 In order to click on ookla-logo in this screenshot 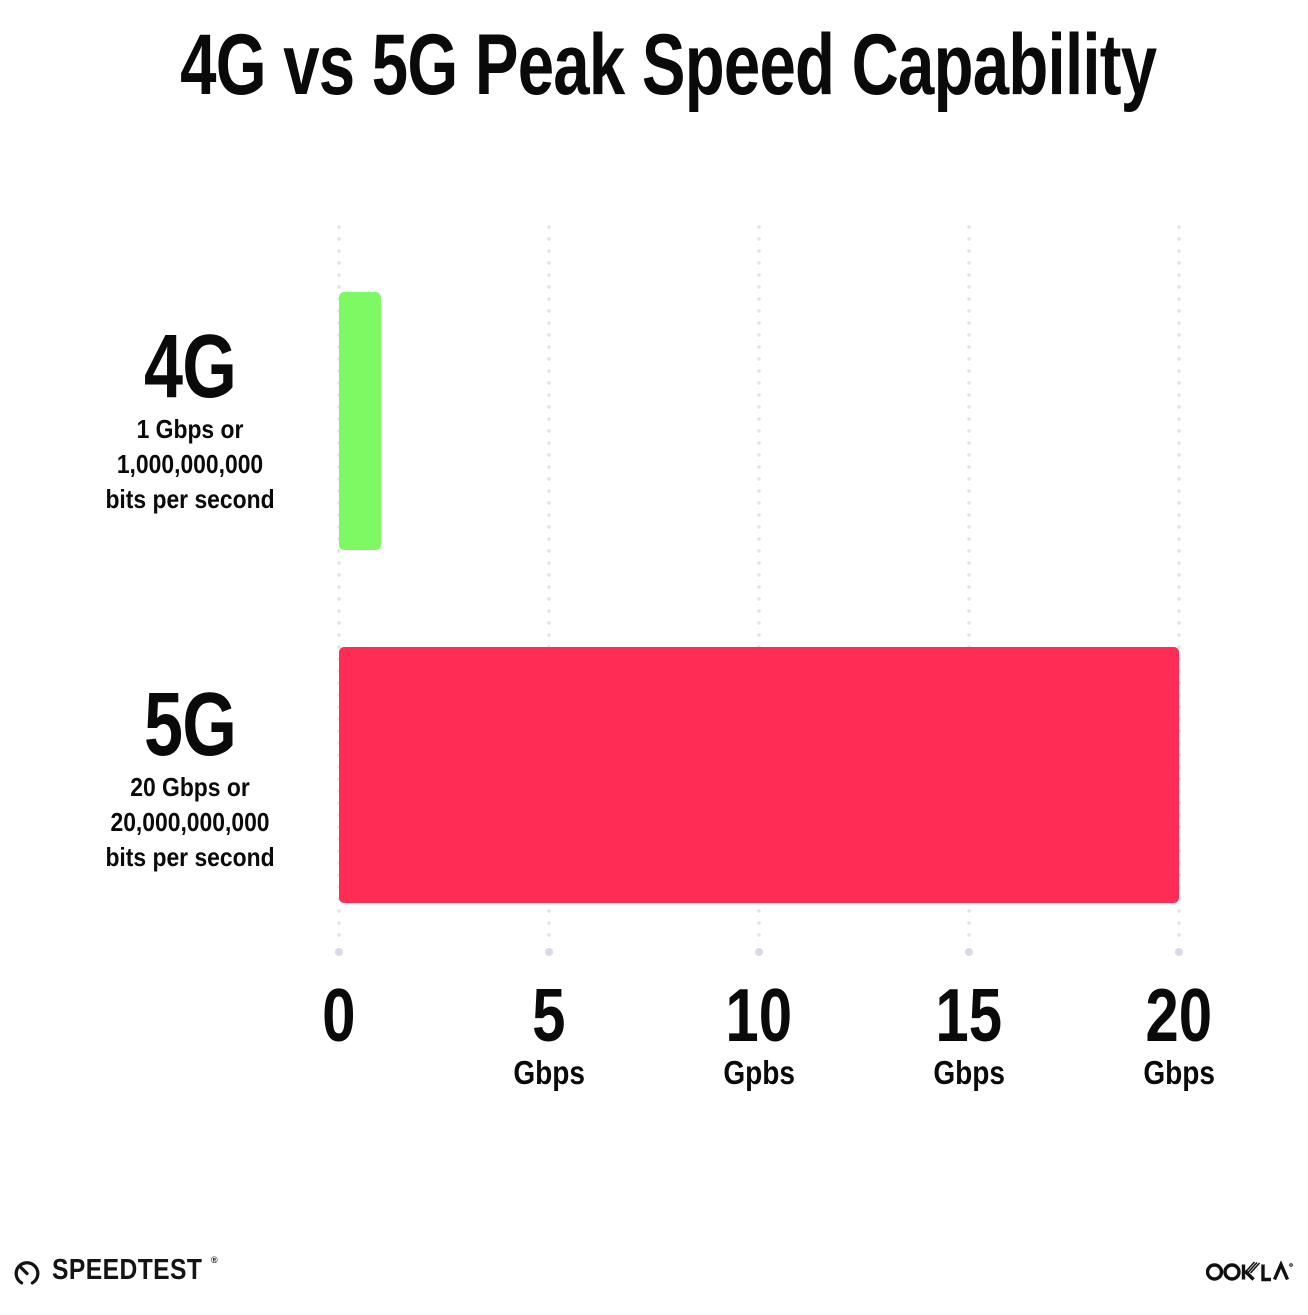, I will do `click(1250, 1271)`.